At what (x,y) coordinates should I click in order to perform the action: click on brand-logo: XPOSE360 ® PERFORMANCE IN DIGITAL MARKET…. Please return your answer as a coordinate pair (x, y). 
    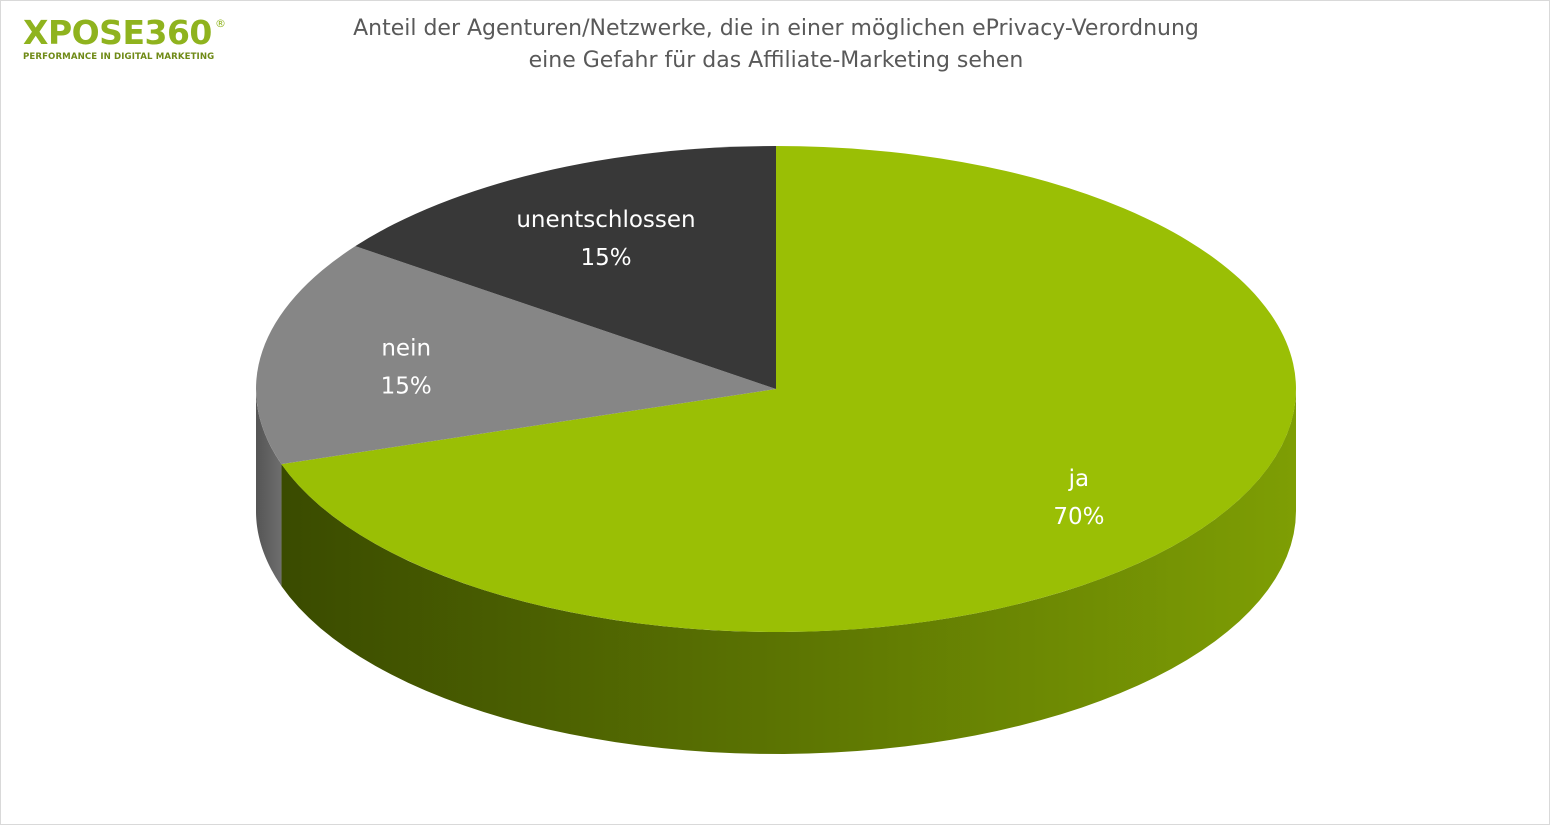
    Looking at the image, I should click on (124, 38).